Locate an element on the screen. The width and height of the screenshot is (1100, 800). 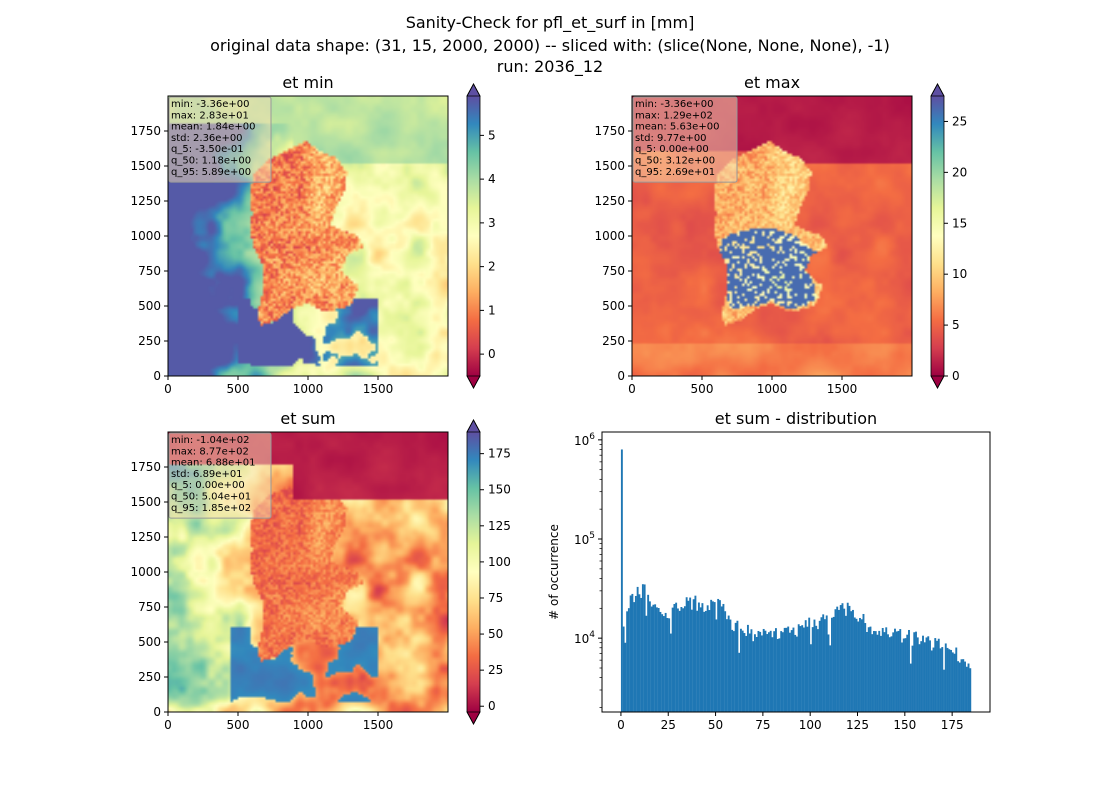
stats-line: mean: 5.63e+00 is located at coordinates (677, 127).